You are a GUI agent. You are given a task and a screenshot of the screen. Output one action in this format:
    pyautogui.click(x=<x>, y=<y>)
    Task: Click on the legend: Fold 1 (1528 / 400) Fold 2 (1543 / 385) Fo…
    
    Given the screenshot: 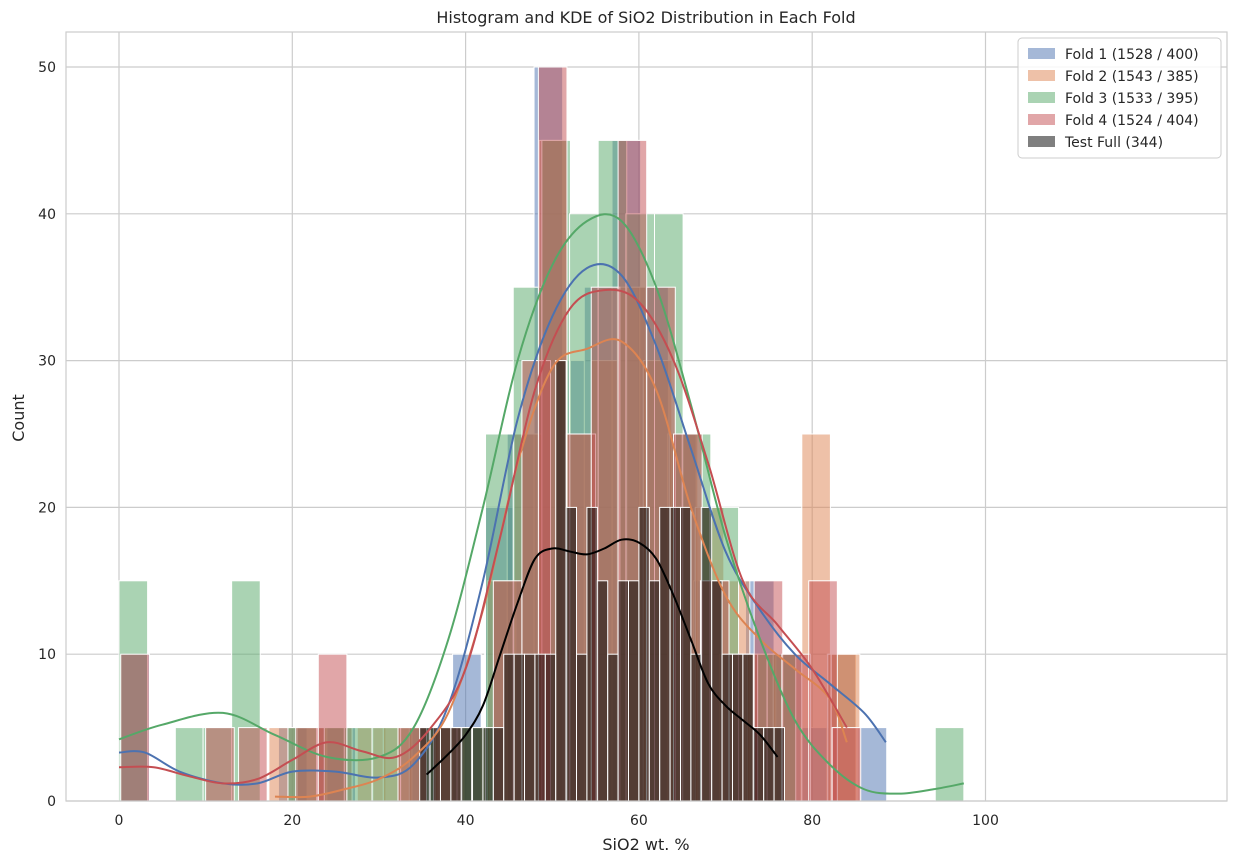 What is the action you would take?
    pyautogui.click(x=1119, y=98)
    